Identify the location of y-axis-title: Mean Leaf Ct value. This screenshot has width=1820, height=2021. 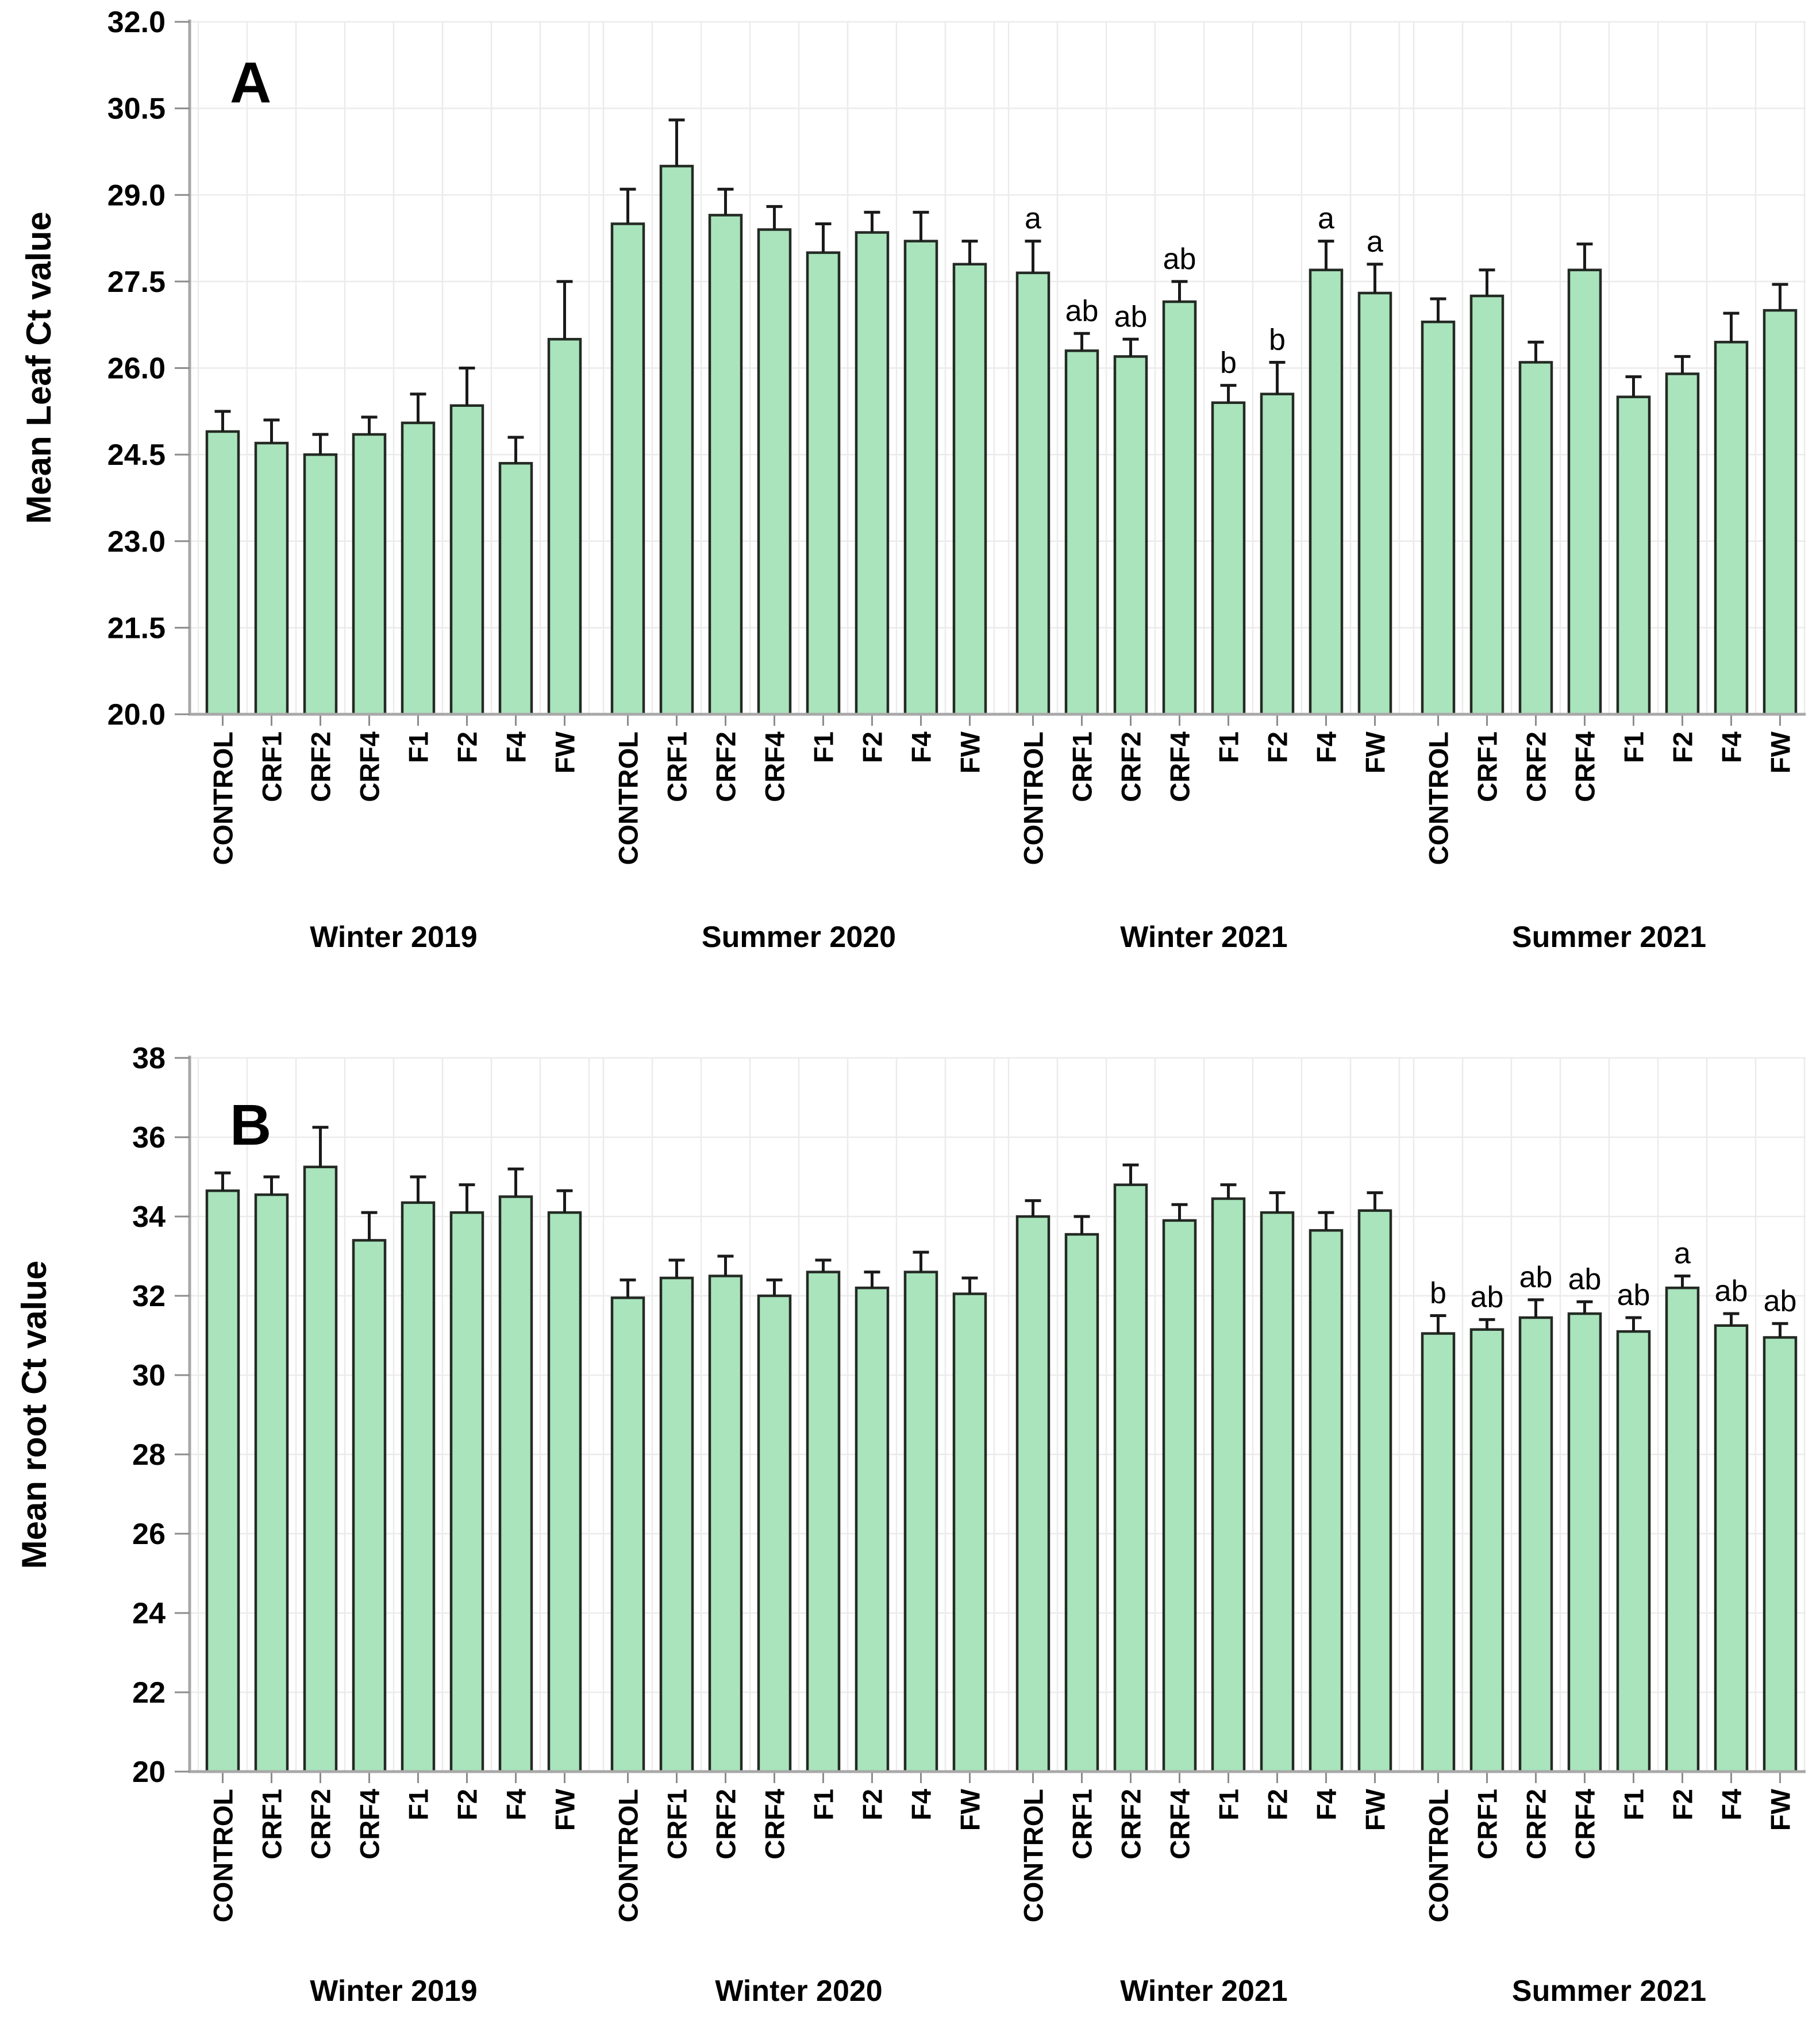
(39, 367).